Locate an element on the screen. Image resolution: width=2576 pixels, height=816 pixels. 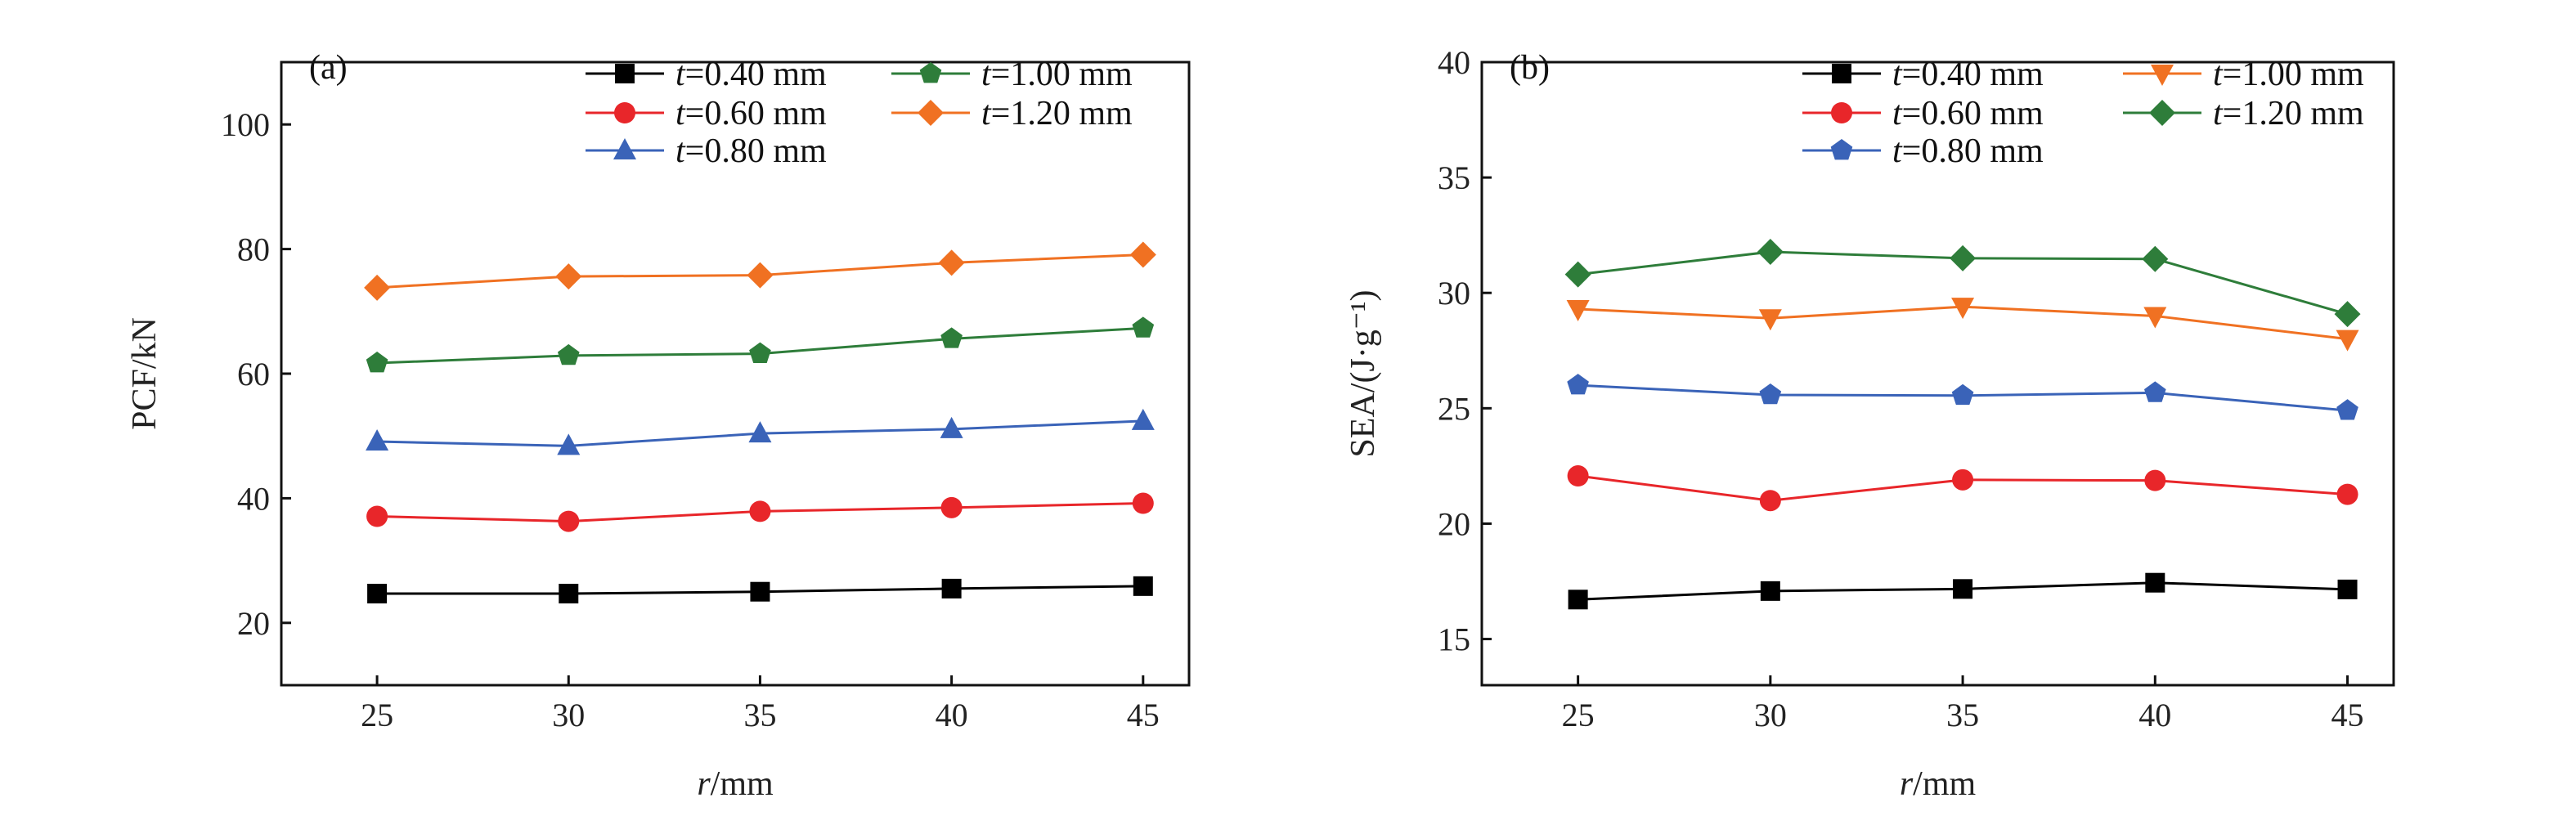
legend-label-text: =1.00 mm is located at coordinates (1062, 75).